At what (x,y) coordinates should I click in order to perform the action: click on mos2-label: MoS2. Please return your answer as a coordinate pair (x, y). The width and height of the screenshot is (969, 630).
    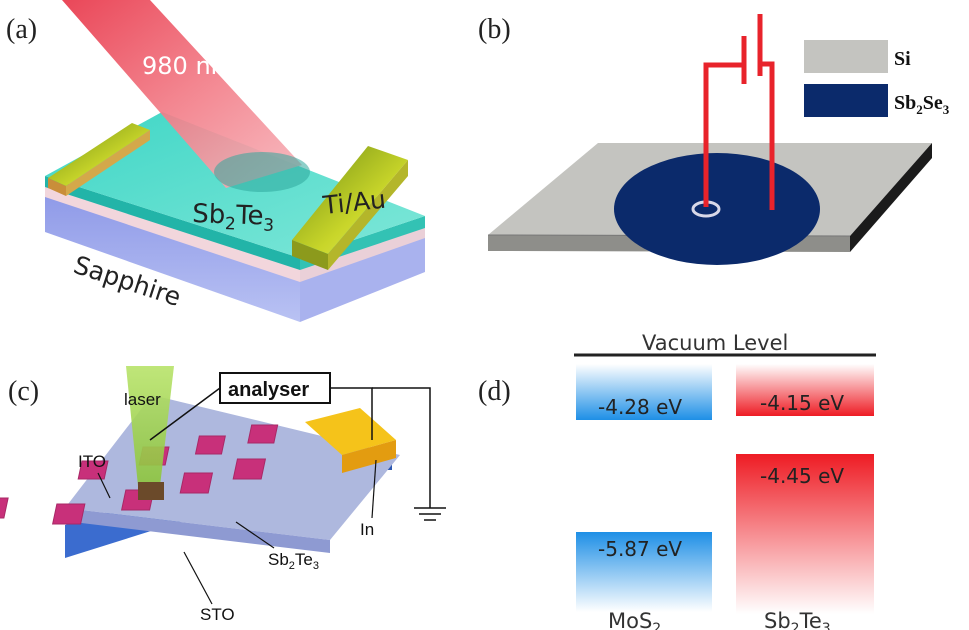
    Looking at the image, I should click on (634, 619).